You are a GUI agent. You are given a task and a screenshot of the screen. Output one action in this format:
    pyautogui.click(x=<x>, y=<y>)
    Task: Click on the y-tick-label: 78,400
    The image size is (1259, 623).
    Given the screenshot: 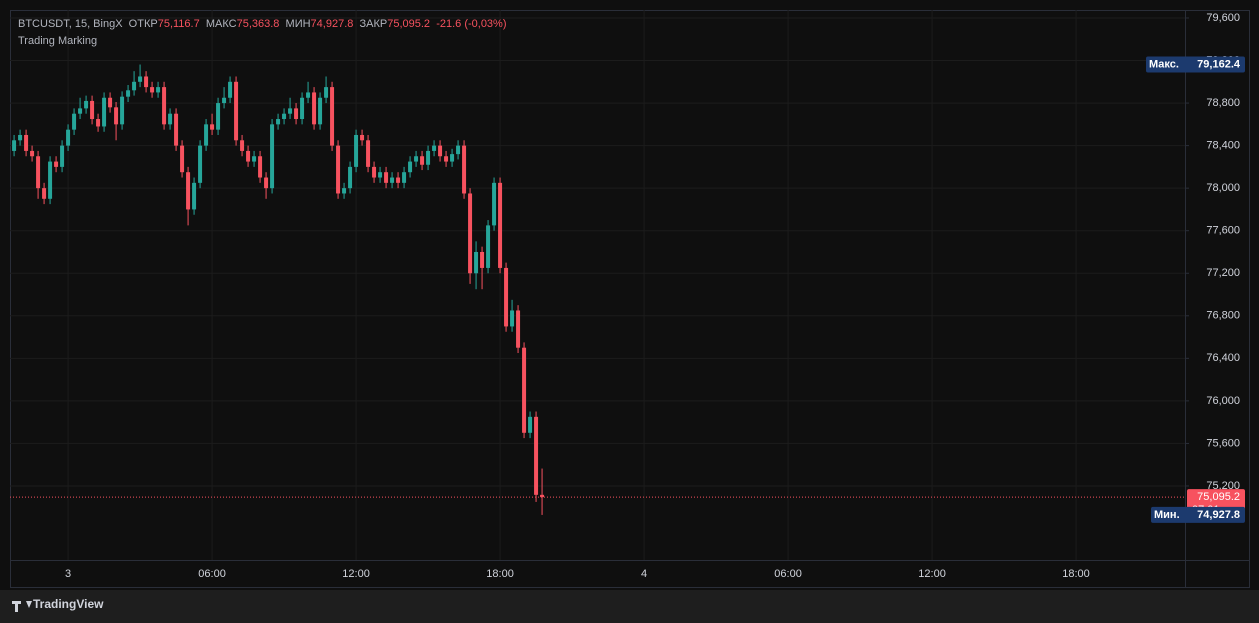 What is the action you would take?
    pyautogui.click(x=1223, y=146)
    